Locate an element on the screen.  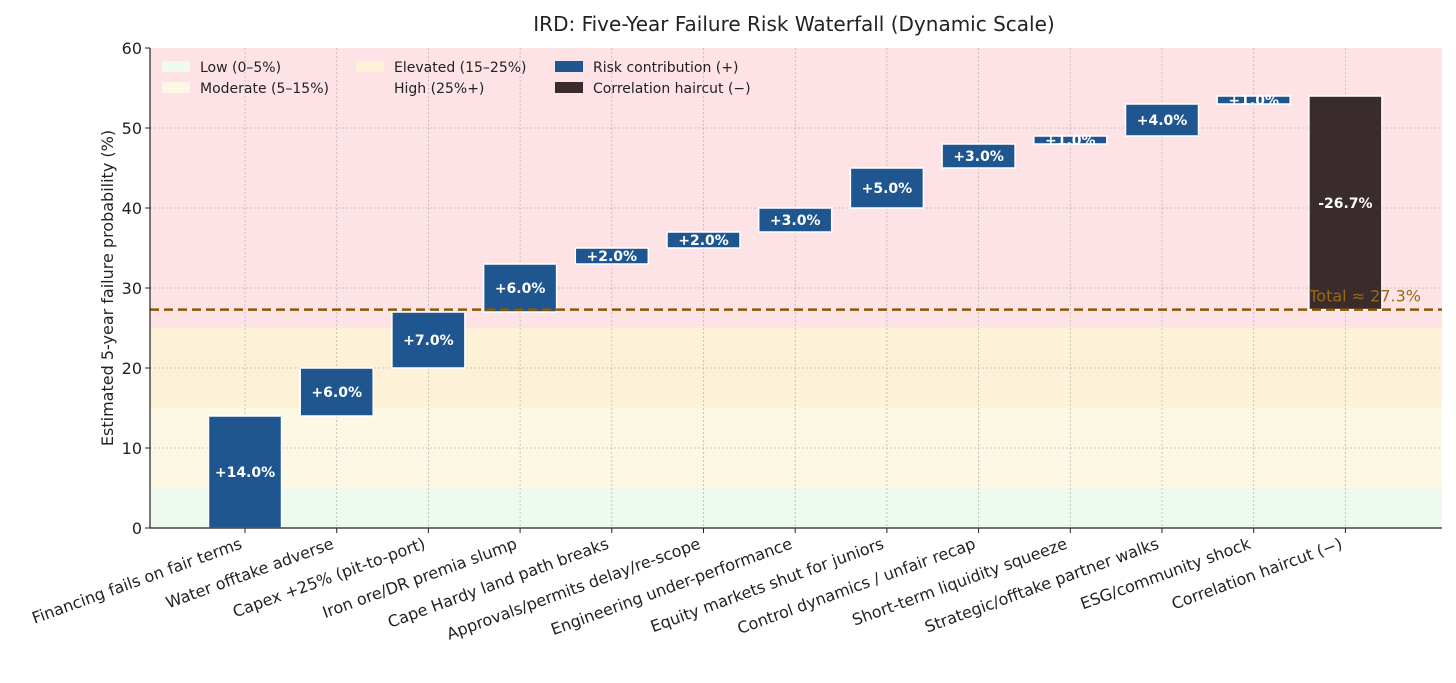
y-tick-label: 50 is located at coordinates (132, 128).